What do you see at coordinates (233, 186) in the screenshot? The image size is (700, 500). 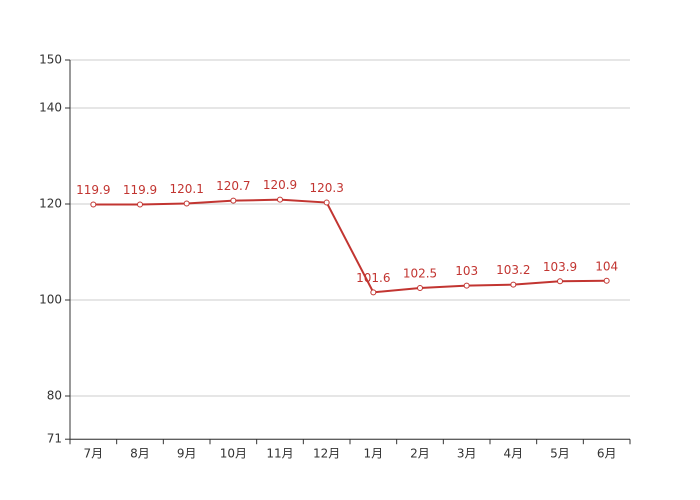 I see `data-label: 120.7` at bounding box center [233, 186].